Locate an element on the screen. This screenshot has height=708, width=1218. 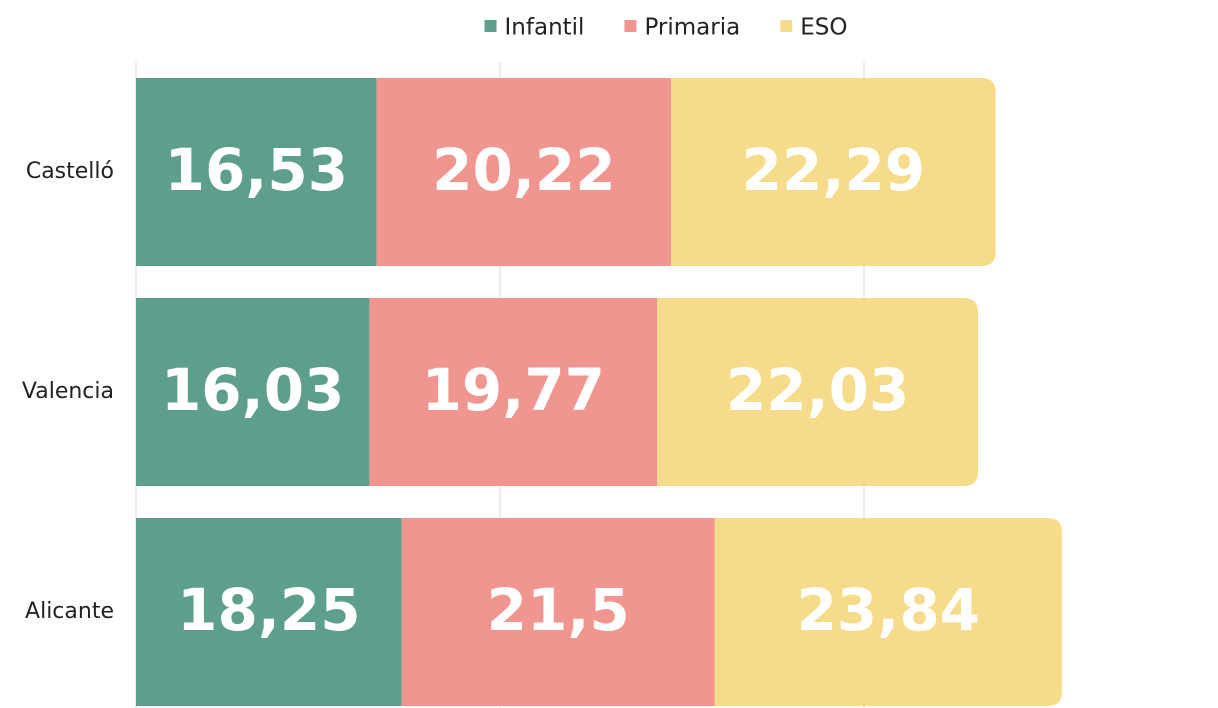
legend-label: Primaria is located at coordinates (692, 28).